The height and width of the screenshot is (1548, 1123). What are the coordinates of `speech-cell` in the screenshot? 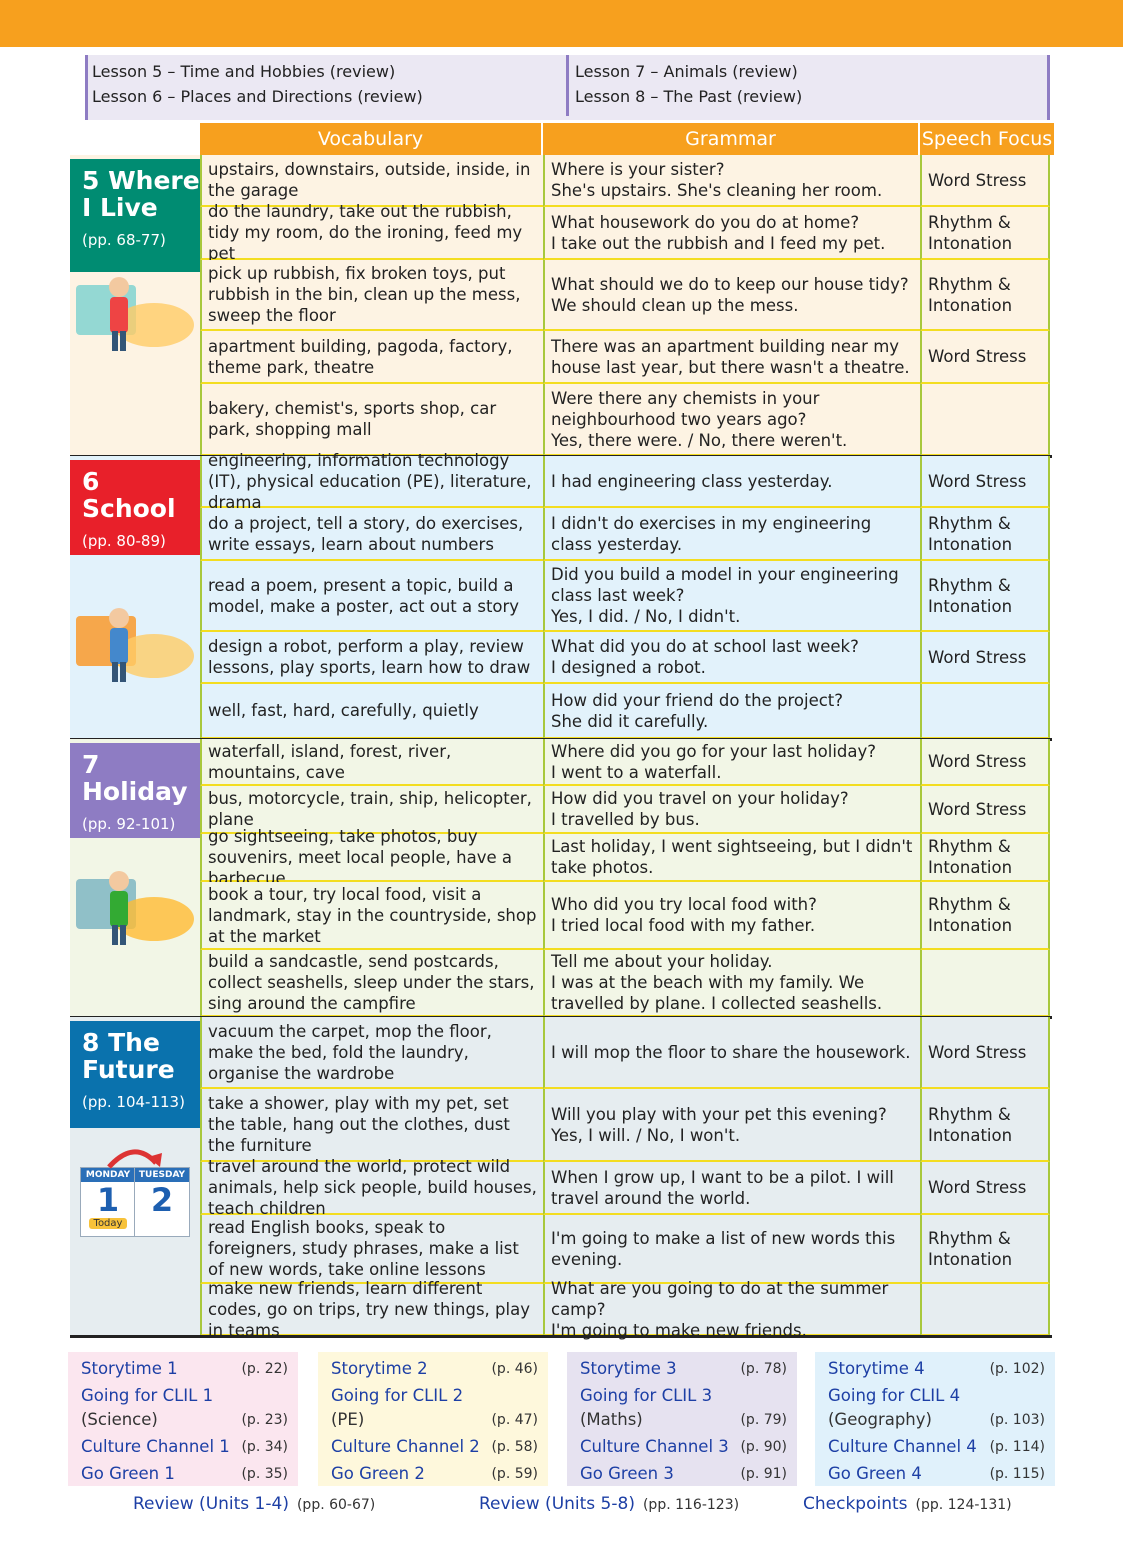 It's located at (985, 711).